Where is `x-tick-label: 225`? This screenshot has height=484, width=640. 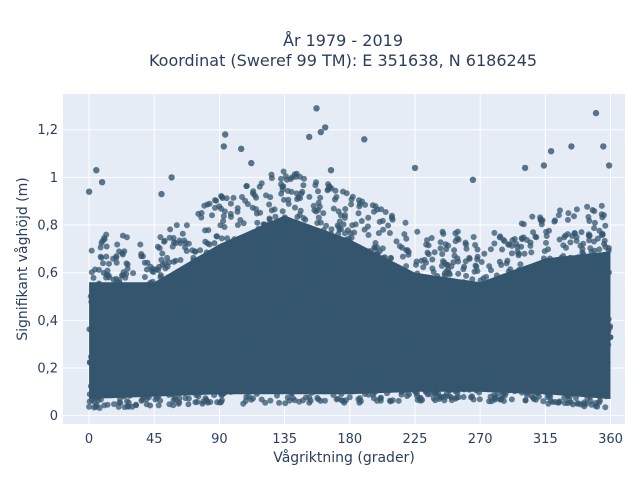
x-tick-label: 225 is located at coordinates (415, 439).